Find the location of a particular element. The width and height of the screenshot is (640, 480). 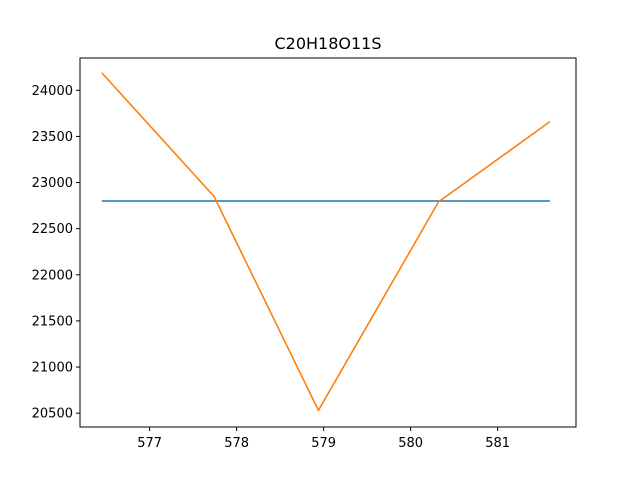

y-tick-label: 23000 is located at coordinates (52, 183).